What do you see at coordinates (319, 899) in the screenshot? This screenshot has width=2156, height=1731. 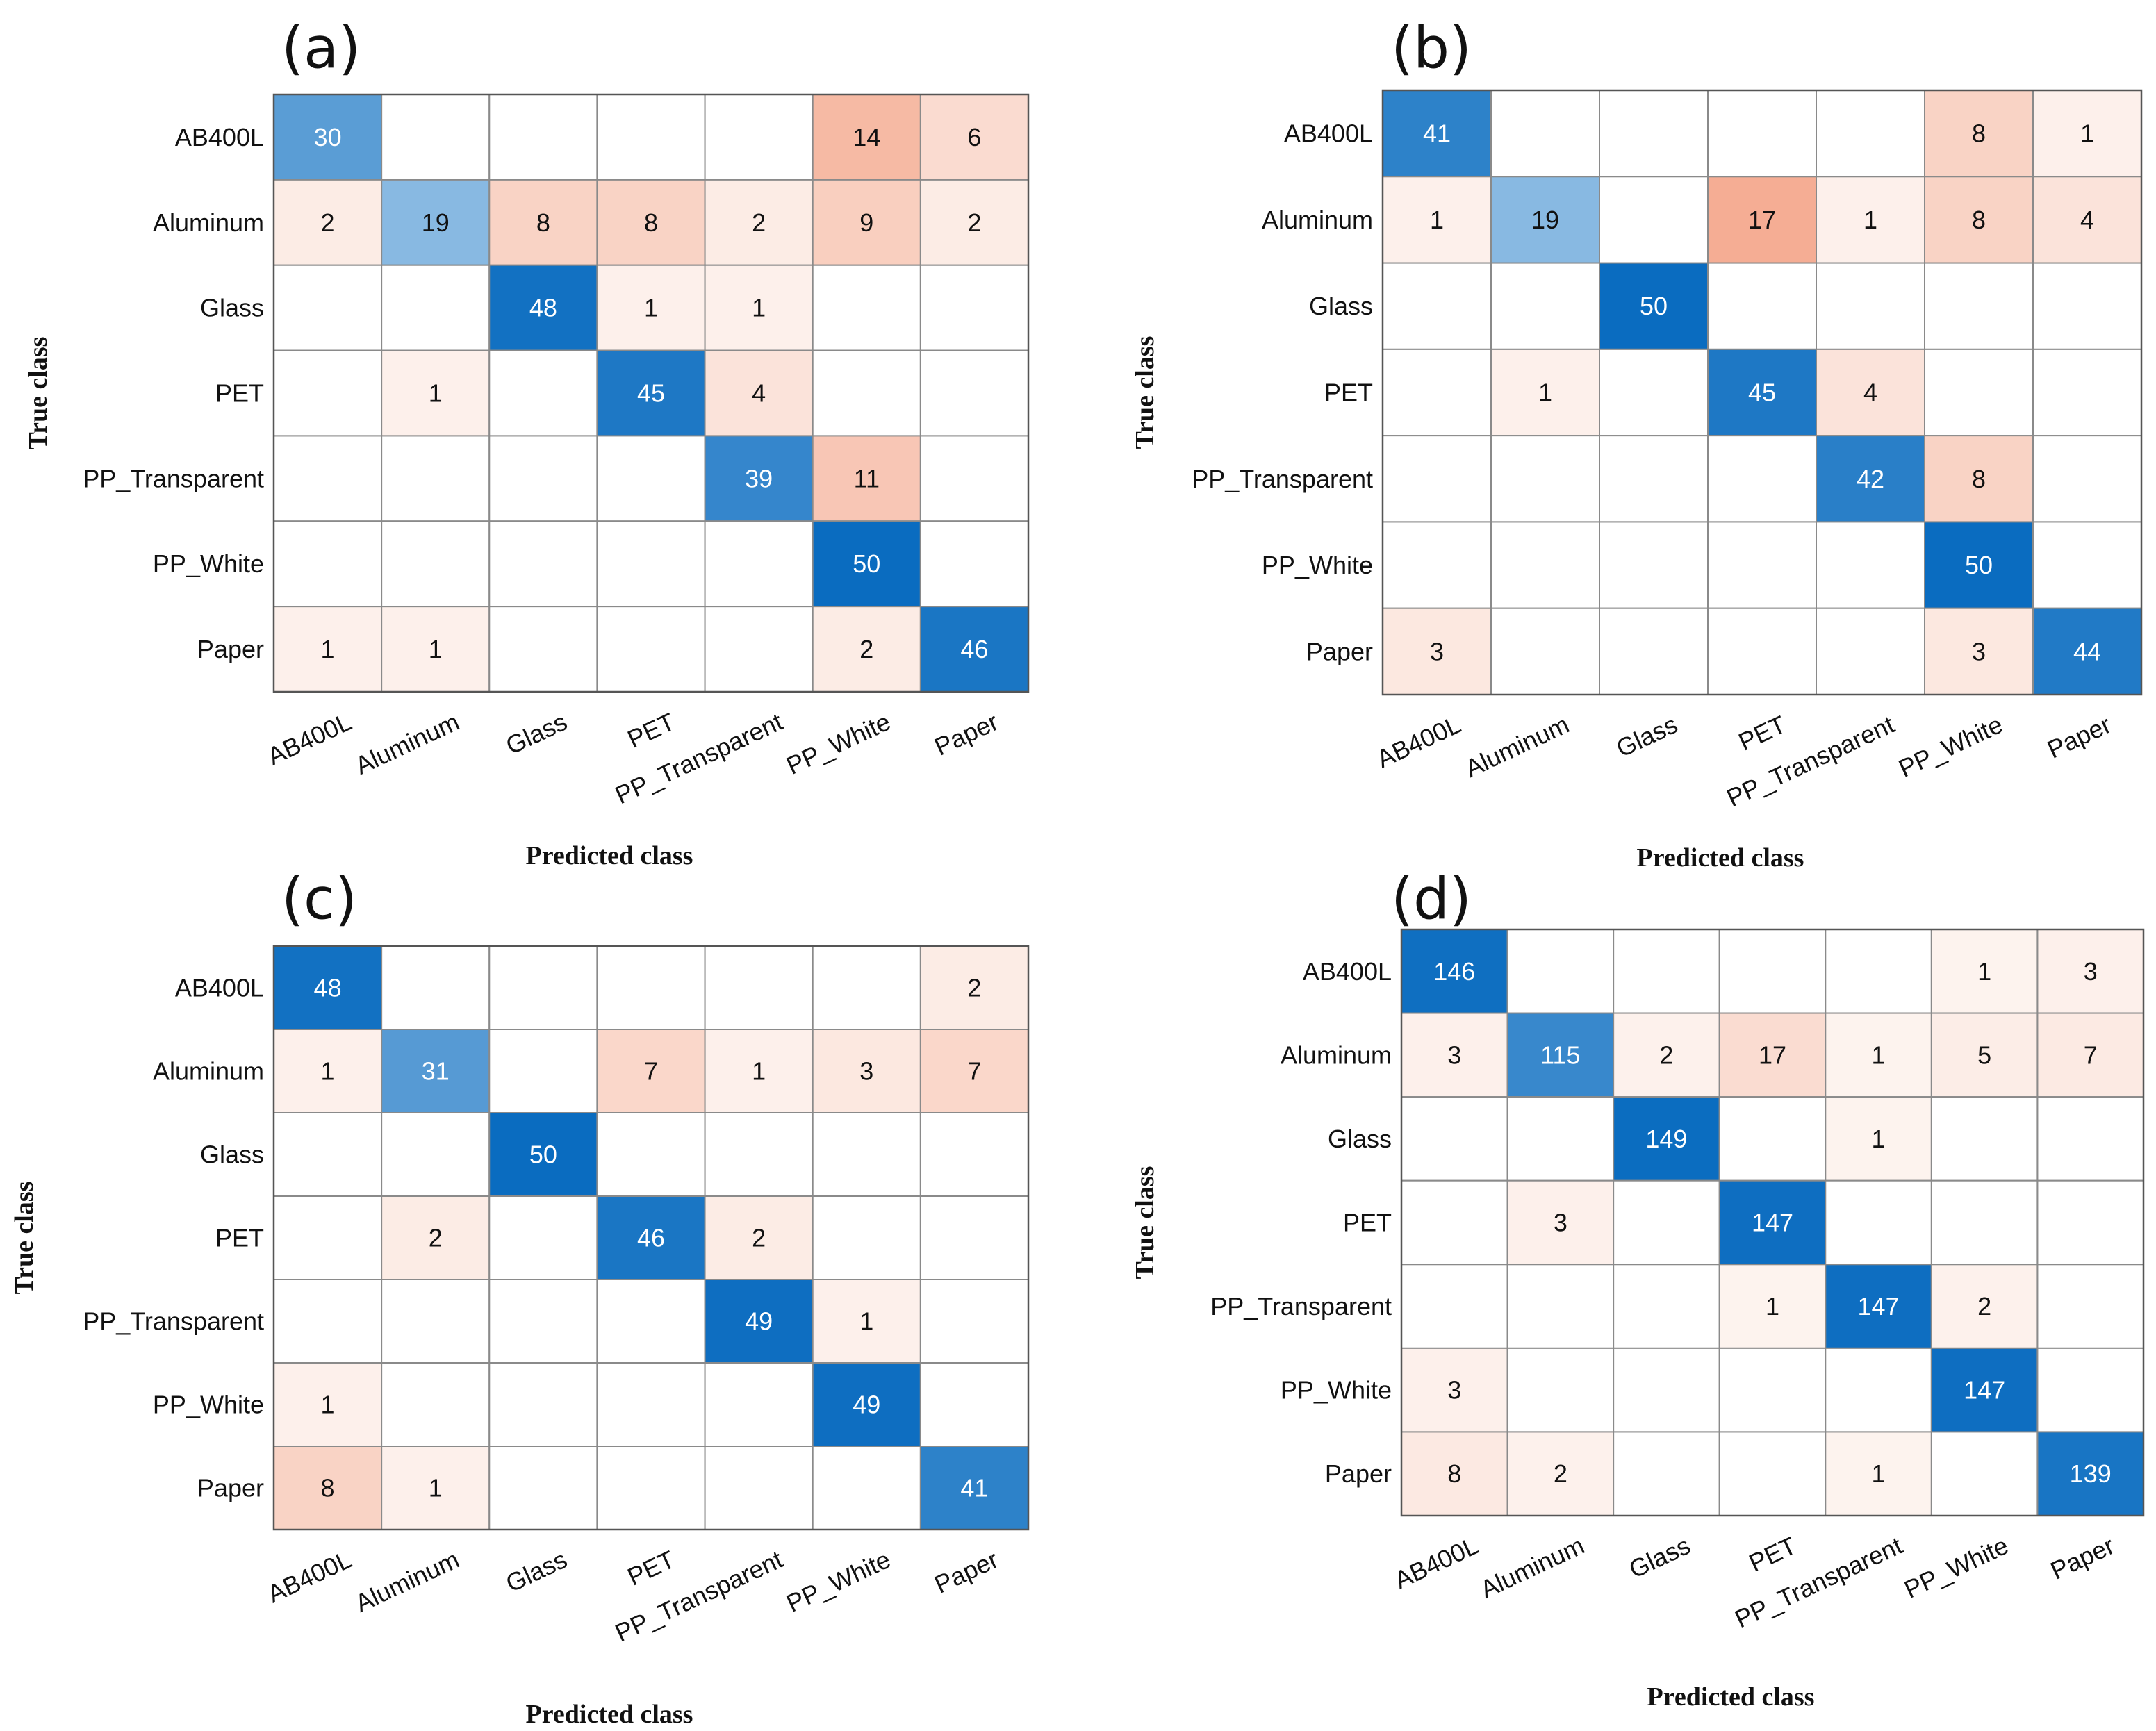 I see `panel-label: (c)` at bounding box center [319, 899].